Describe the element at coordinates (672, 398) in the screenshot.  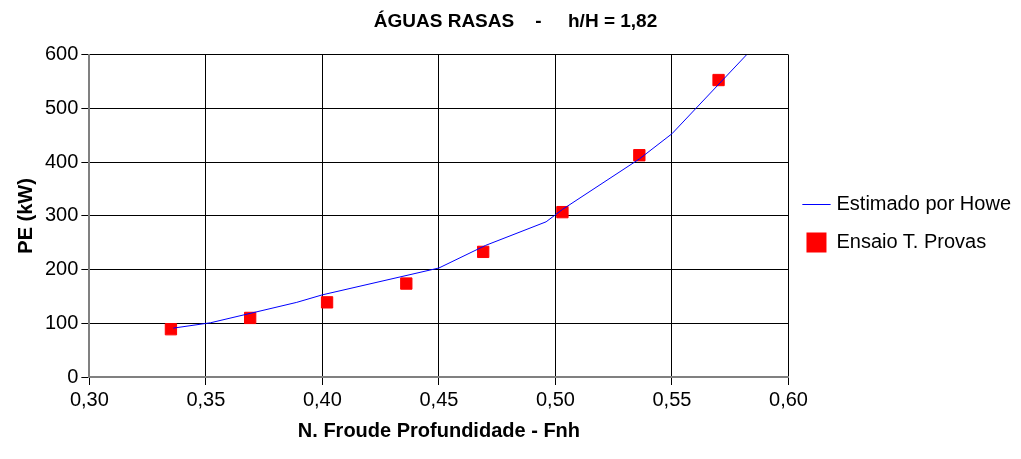
I see `x-tick-label: 0,55` at that location.